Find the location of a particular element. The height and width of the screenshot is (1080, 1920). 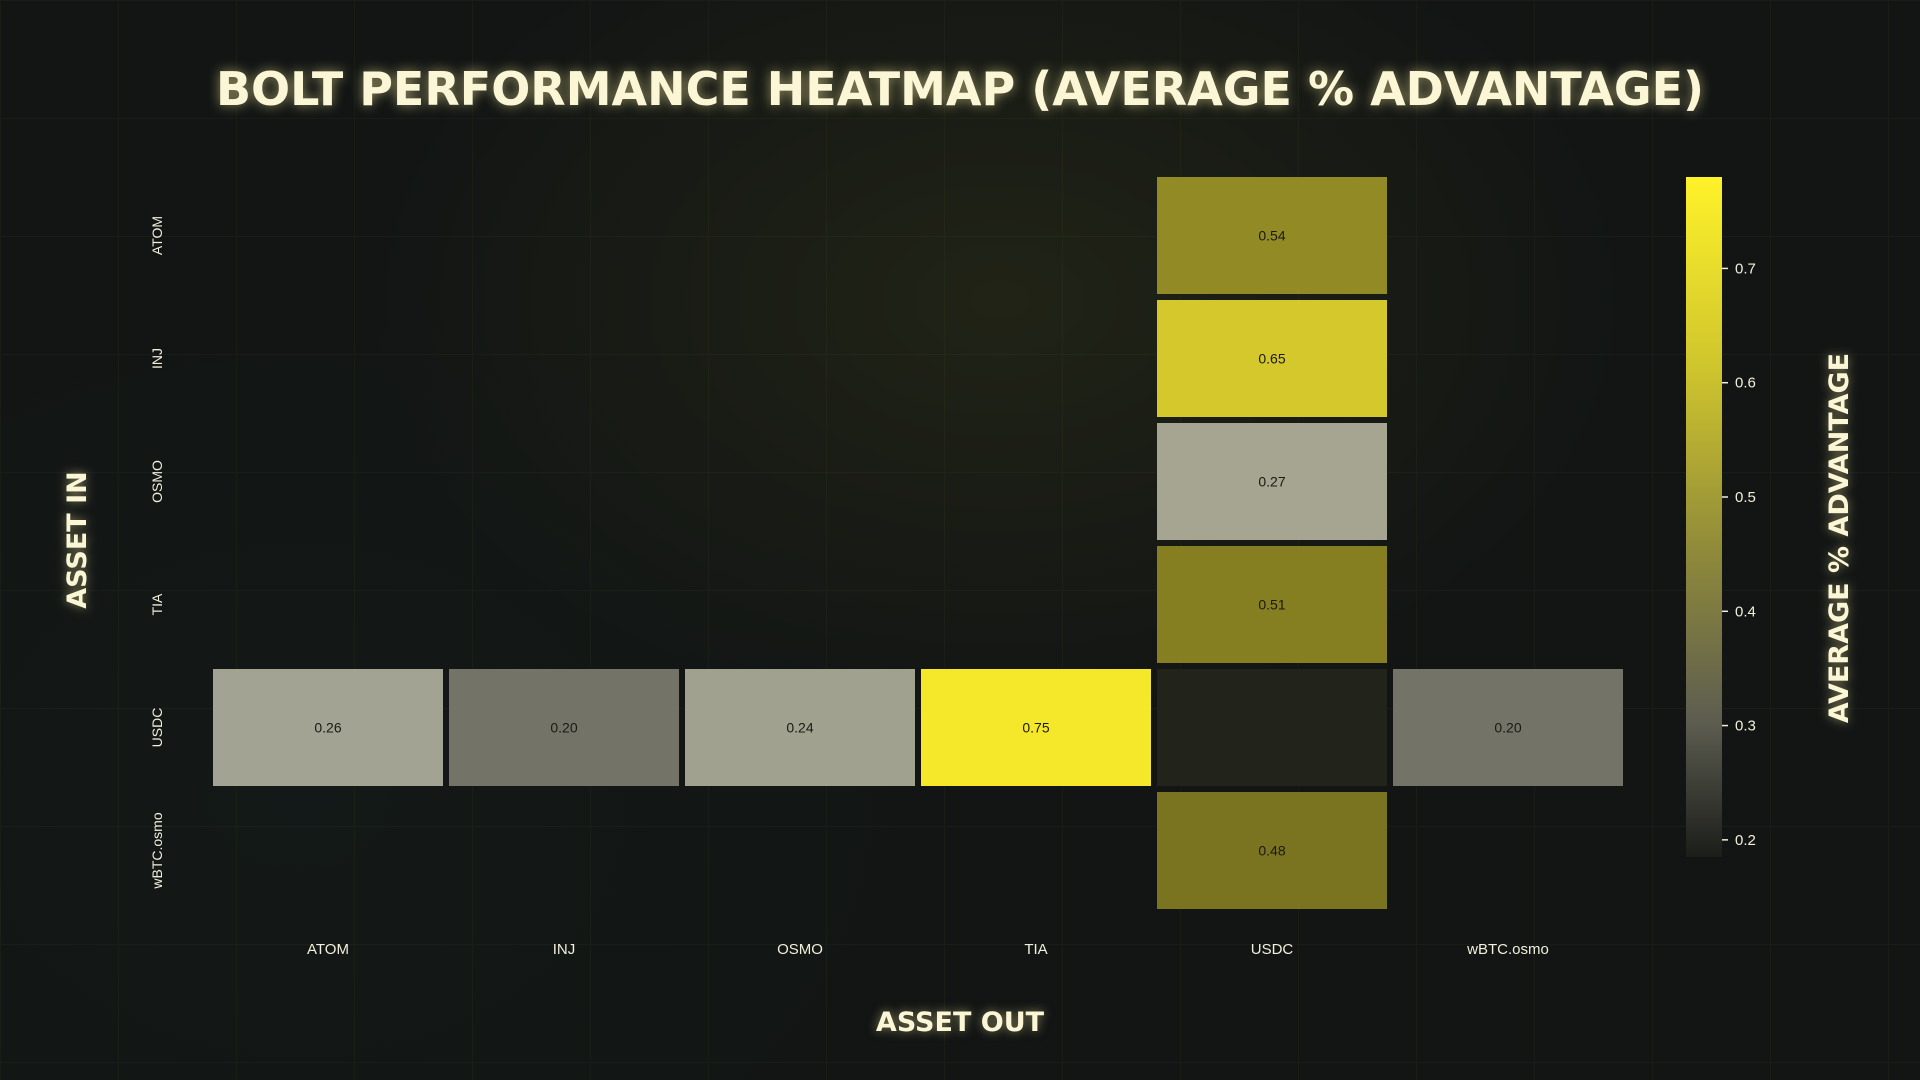

heatmap-cell-wbtc.osmo-usdc is located at coordinates (1272, 850).